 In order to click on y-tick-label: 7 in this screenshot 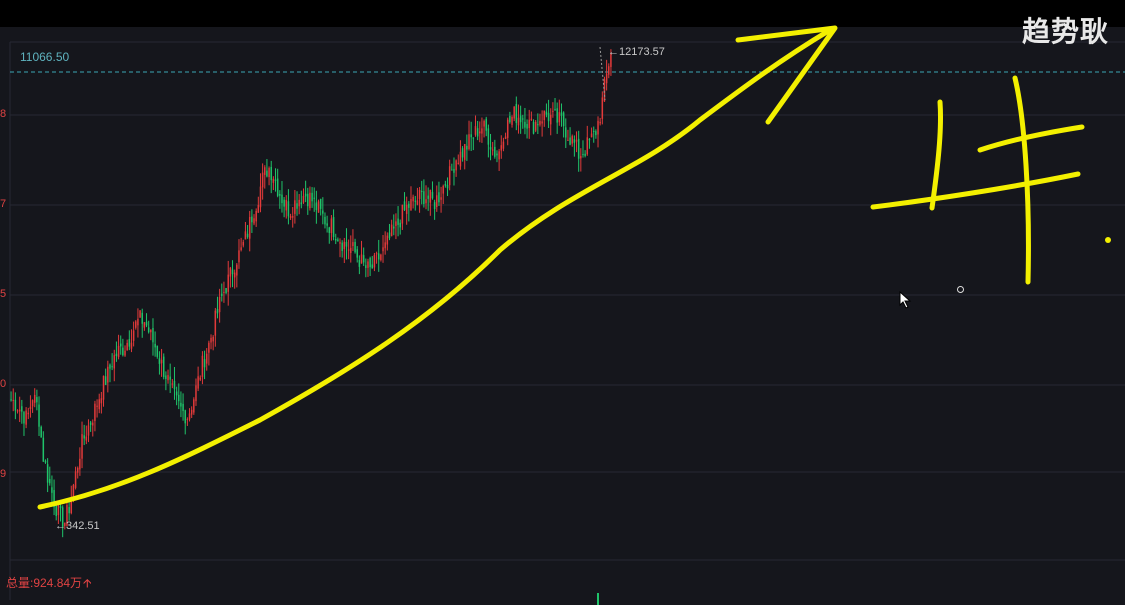, I will do `click(3, 204)`.